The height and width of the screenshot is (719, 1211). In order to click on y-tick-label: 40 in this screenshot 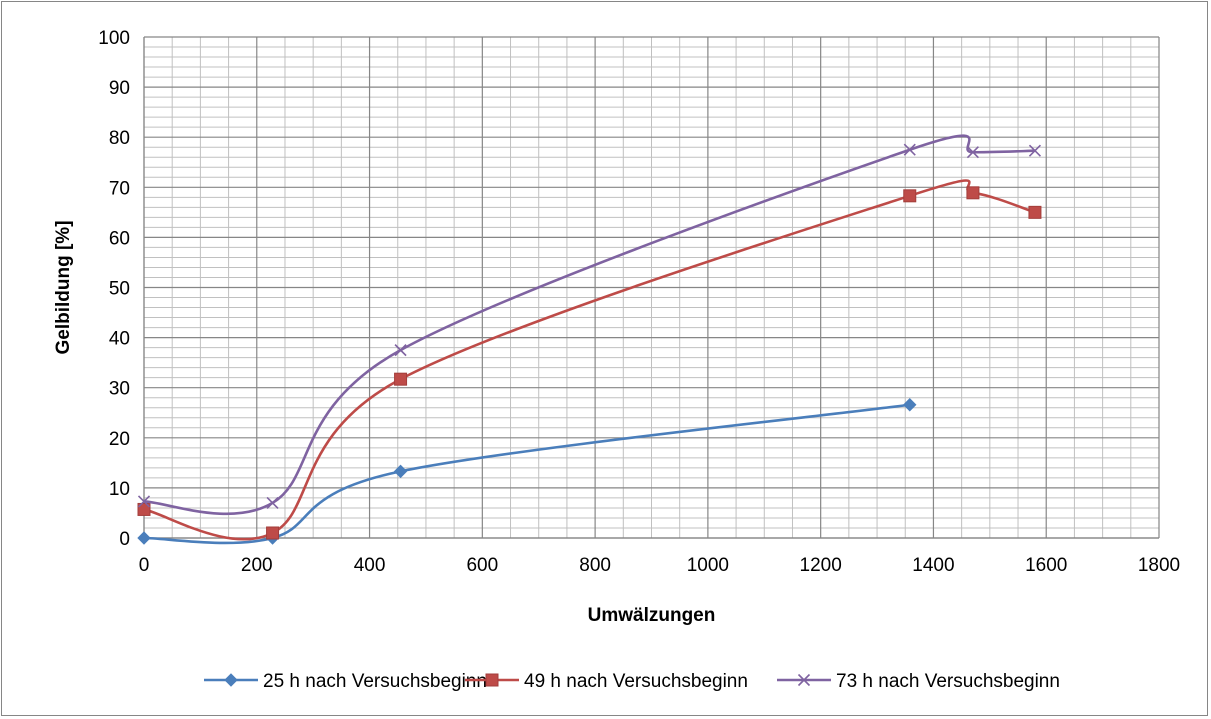, I will do `click(119, 339)`.